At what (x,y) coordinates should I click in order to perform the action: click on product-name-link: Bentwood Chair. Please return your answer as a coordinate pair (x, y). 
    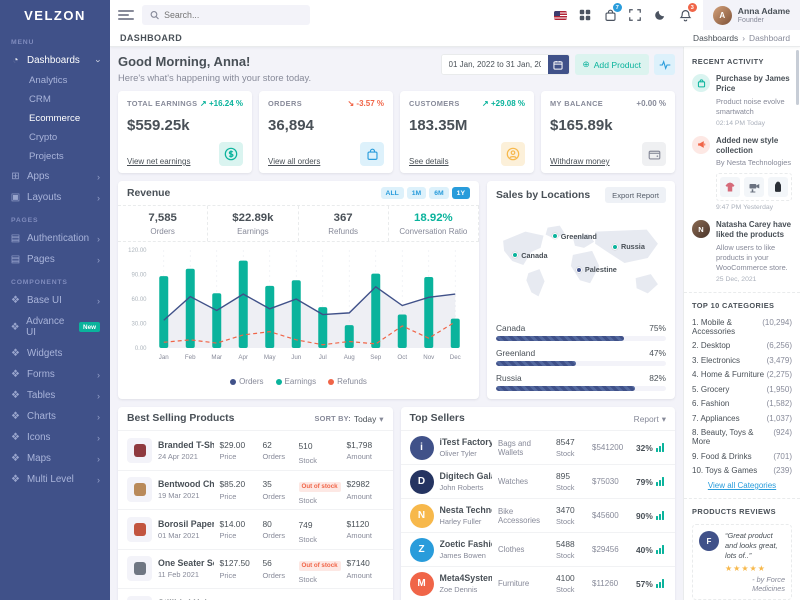
    Looking at the image, I should click on (186, 484).